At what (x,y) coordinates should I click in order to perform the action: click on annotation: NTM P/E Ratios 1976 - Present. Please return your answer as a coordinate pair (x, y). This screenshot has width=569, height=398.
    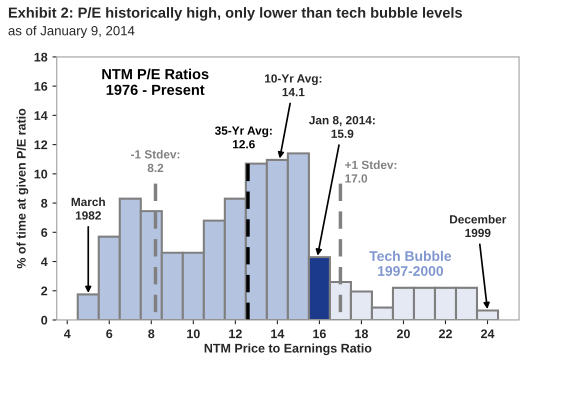
    Looking at the image, I should click on (155, 81).